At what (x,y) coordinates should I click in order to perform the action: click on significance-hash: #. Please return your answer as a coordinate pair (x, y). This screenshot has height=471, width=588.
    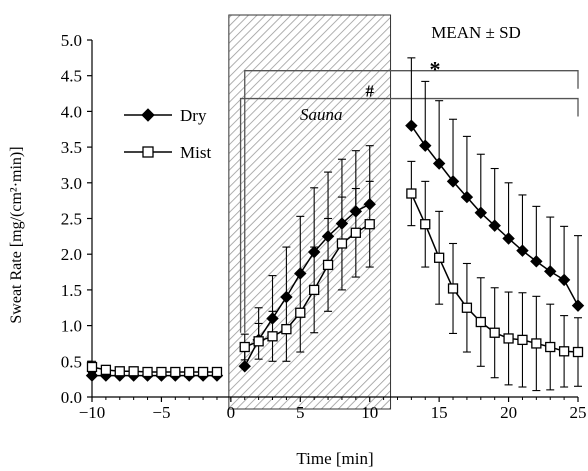
    Looking at the image, I should click on (369, 91).